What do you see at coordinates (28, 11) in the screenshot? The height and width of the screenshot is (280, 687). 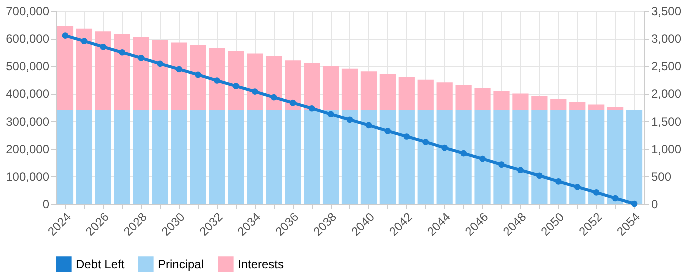 I see `y-tick-label: 700,000` at bounding box center [28, 11].